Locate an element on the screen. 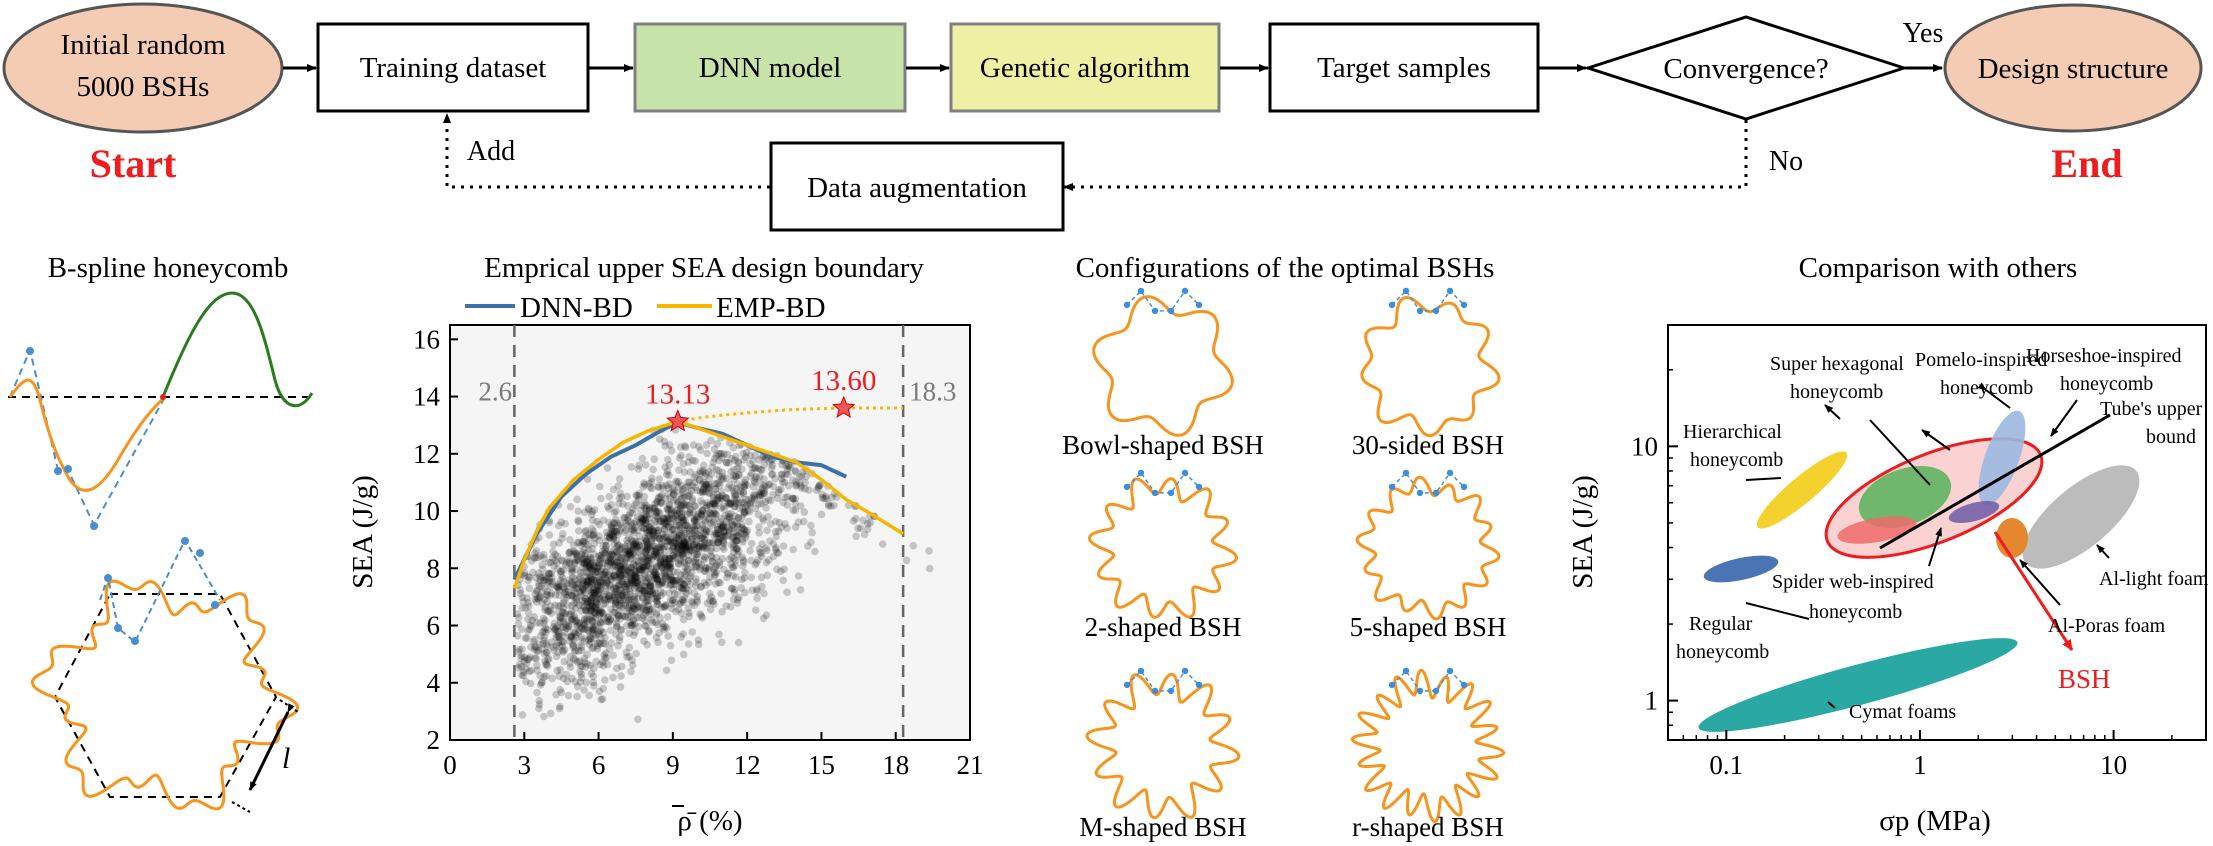  compare-x-tick-label: 10 is located at coordinates (2113, 765).